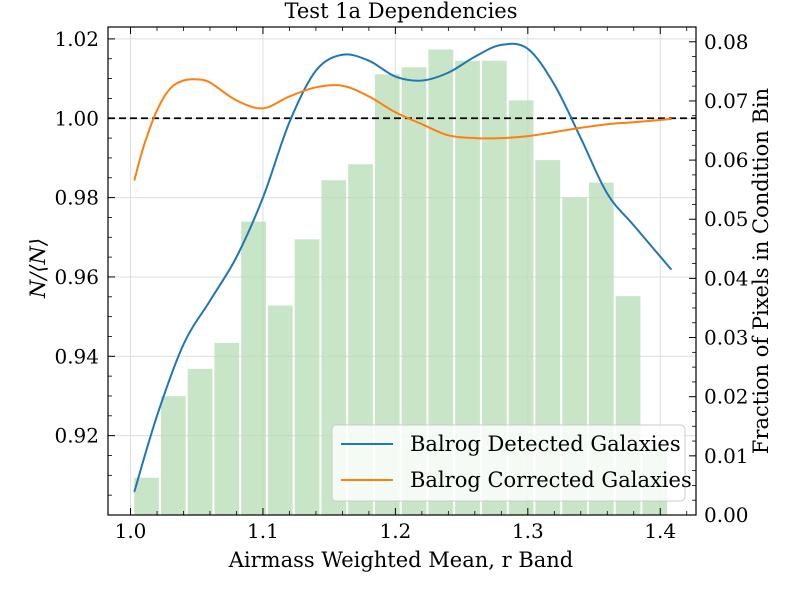 This screenshot has height=600, width=800. I want to click on x-tick-label-3: 1.3, so click(528, 531).